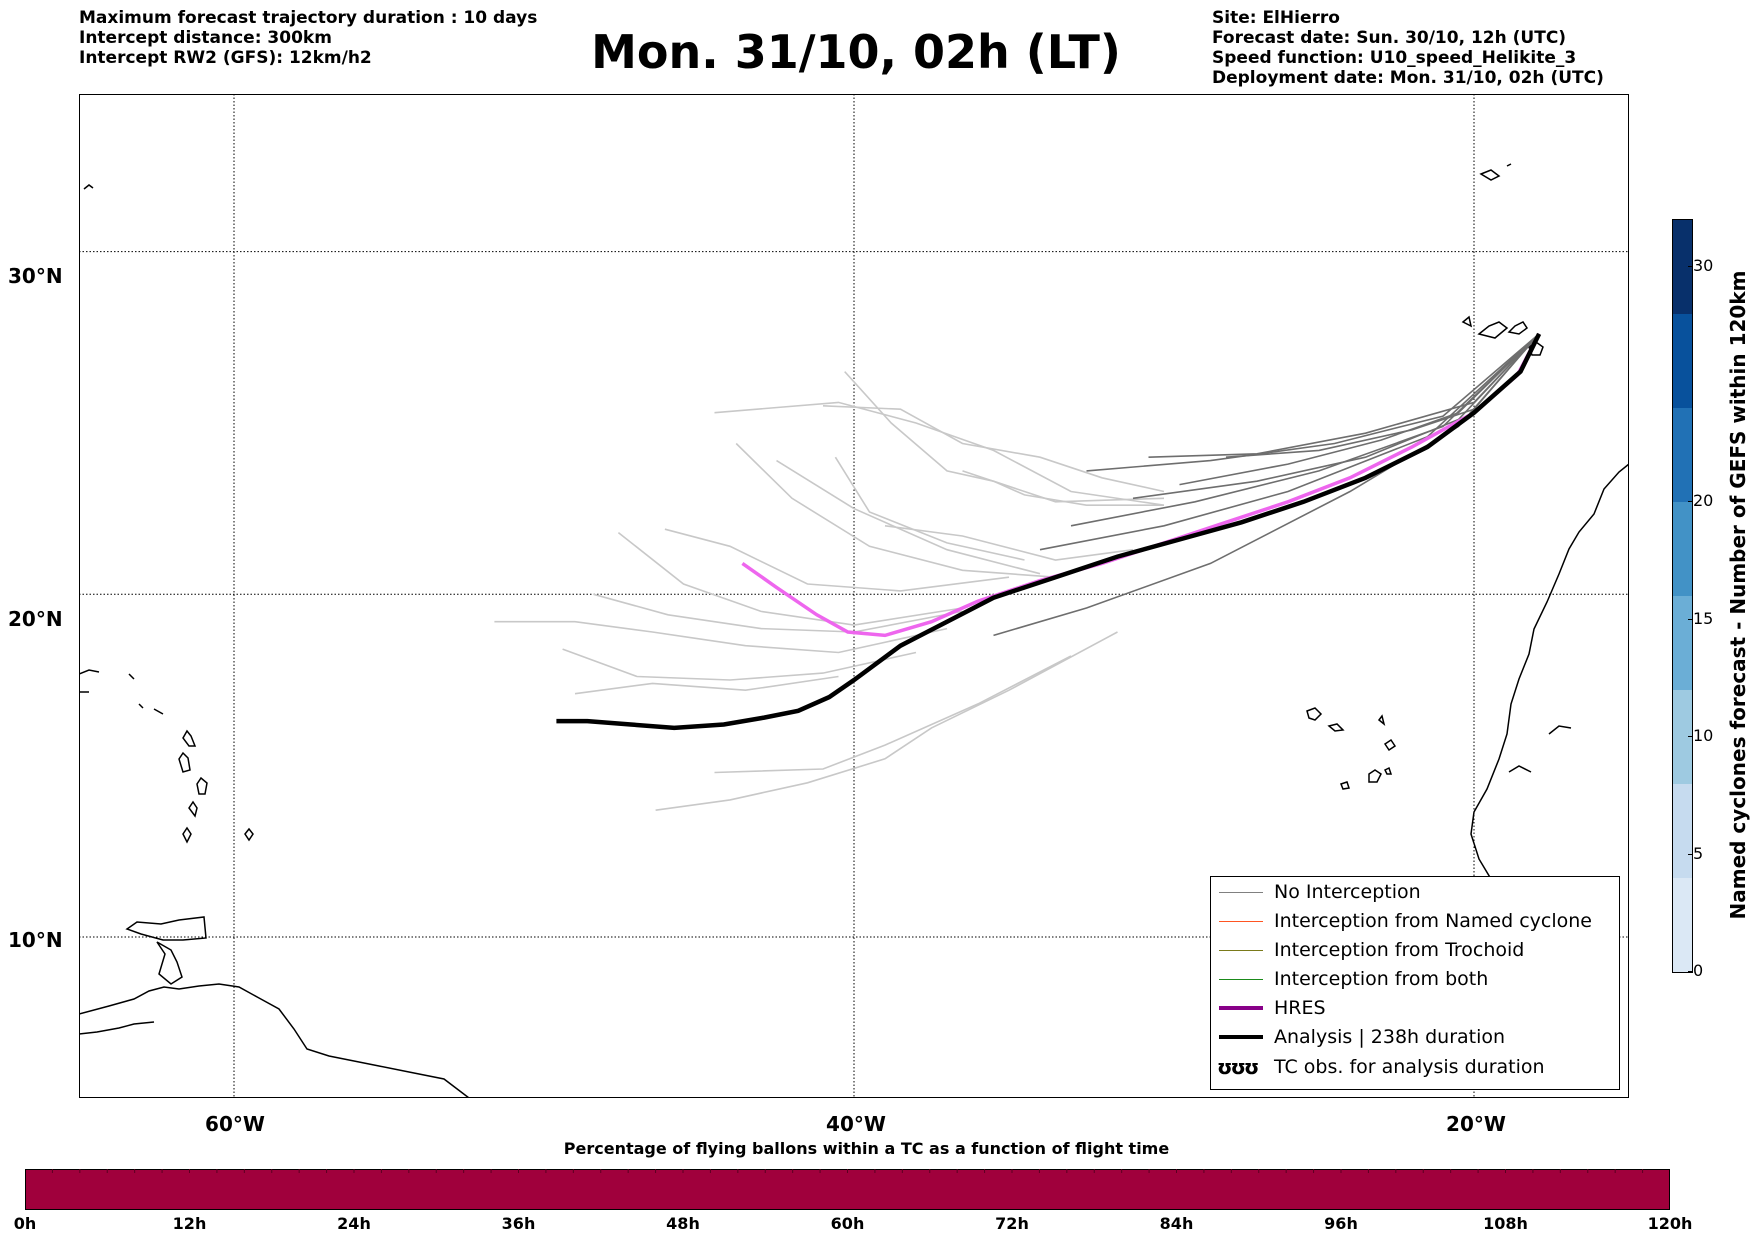 The image size is (1752, 1241). What do you see at coordinates (235, 1124) in the screenshot?
I see `lon-label-60w: 60°W` at bounding box center [235, 1124].